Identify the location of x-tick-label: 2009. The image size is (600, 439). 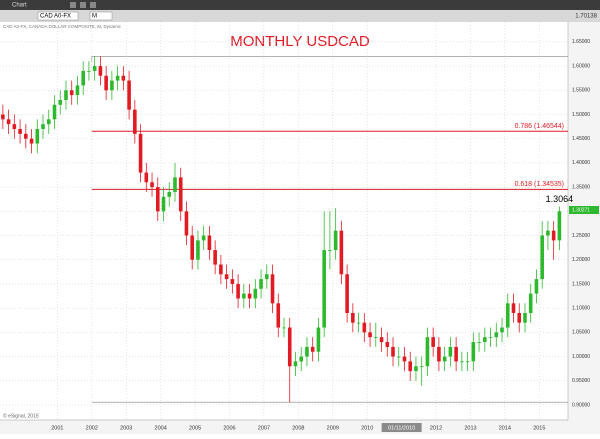
(333, 428).